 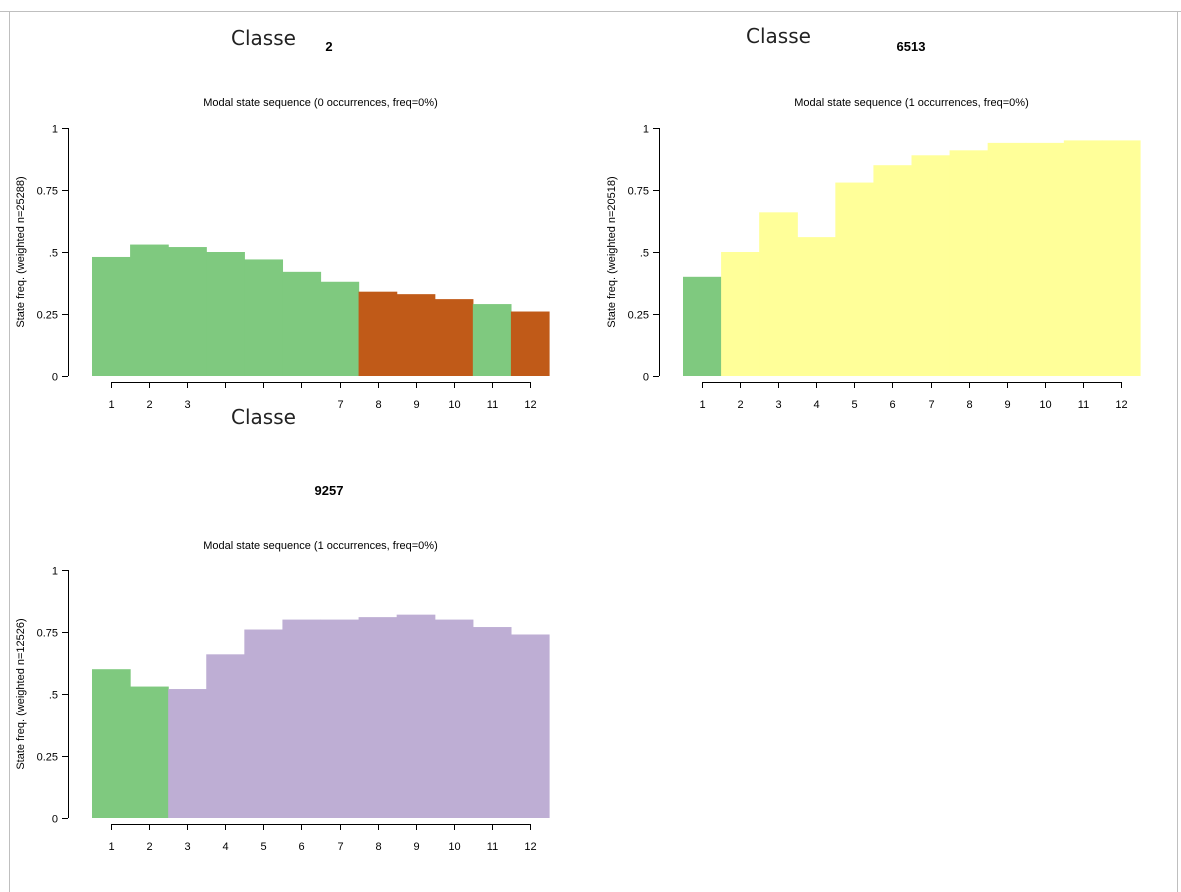 I want to click on y-axis-label: State freq. (weighted n=25288), so click(x=21, y=251).